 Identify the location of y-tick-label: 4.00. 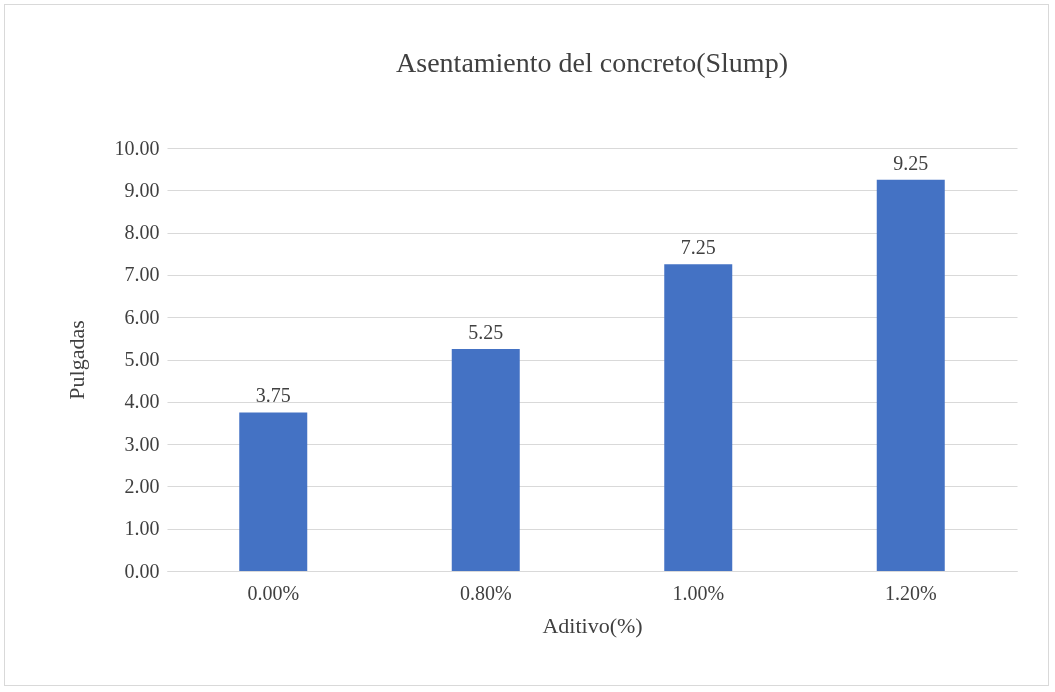
(142, 401).